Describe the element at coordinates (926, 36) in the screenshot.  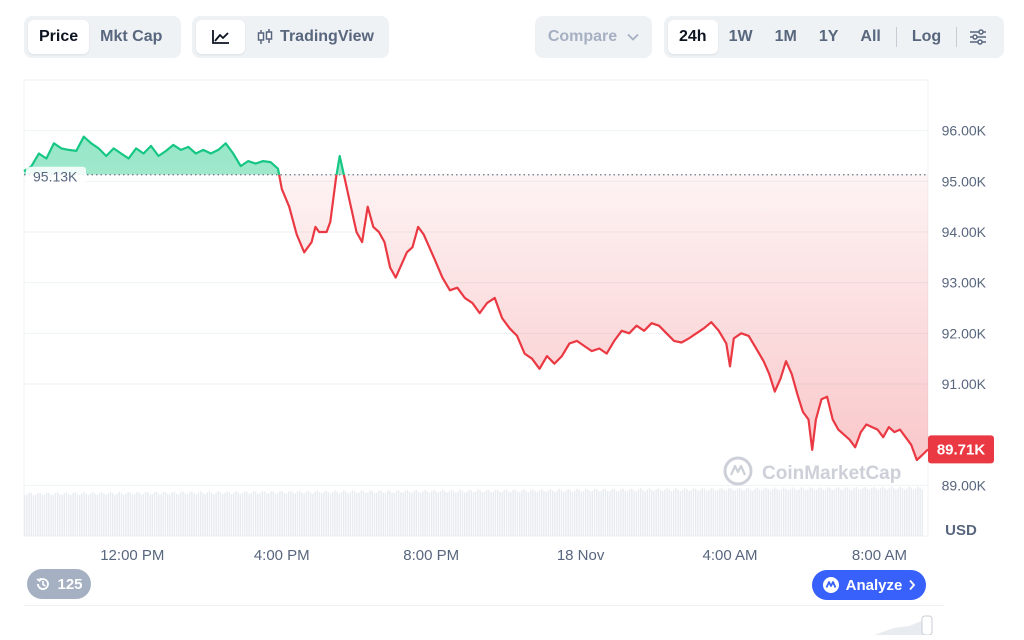
I see `log-toggle: Log` at that location.